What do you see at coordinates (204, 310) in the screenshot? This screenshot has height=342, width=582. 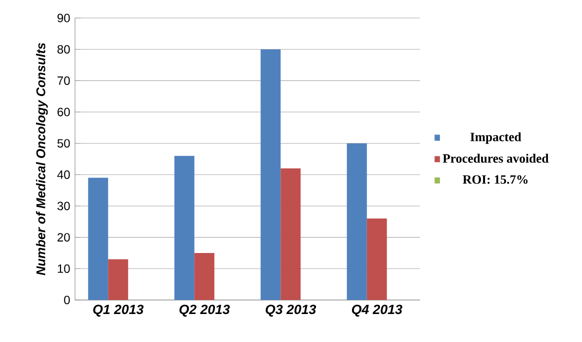 I see `x-tick-label: Q2 2013` at bounding box center [204, 310].